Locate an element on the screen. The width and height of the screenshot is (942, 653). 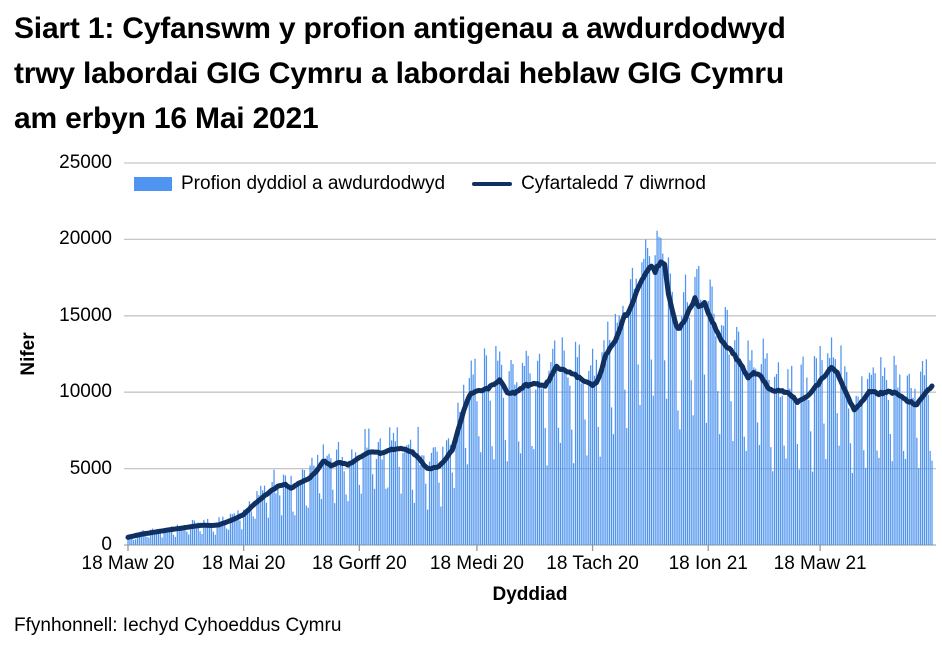
x-axis-title: Dyddiad is located at coordinates (530, 594).